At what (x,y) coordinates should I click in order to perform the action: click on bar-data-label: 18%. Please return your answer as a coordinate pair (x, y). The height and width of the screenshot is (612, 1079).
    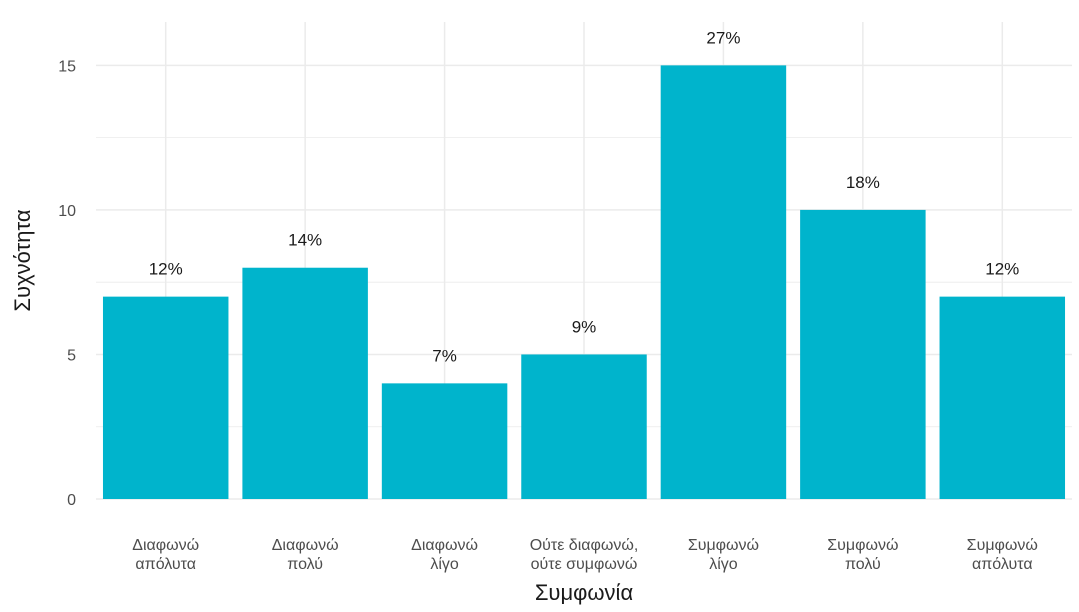
    Looking at the image, I should click on (863, 182).